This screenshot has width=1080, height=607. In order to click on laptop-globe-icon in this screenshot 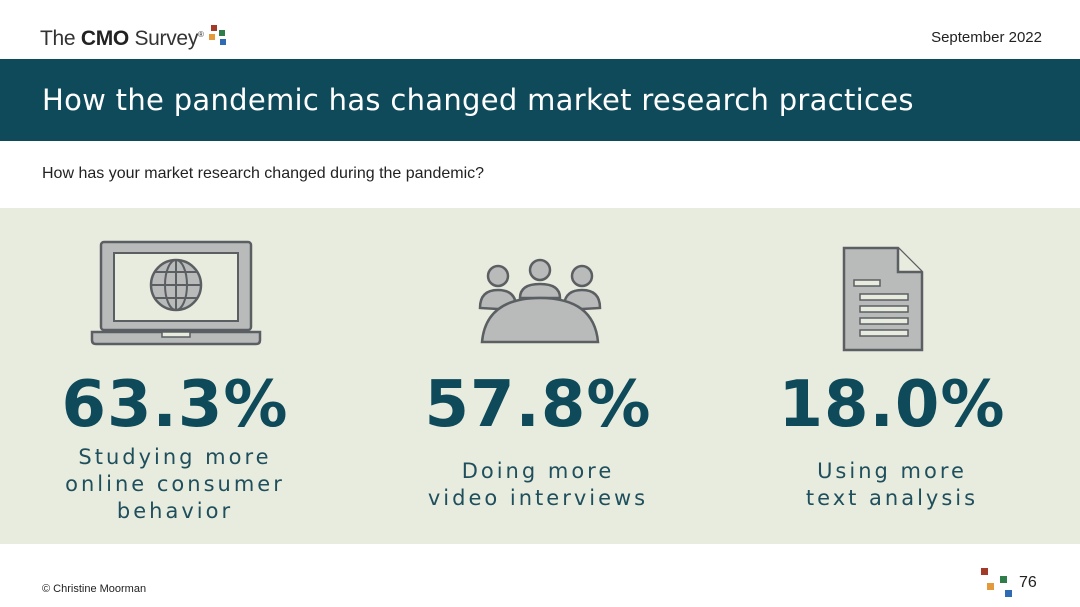, I will do `click(176, 295)`.